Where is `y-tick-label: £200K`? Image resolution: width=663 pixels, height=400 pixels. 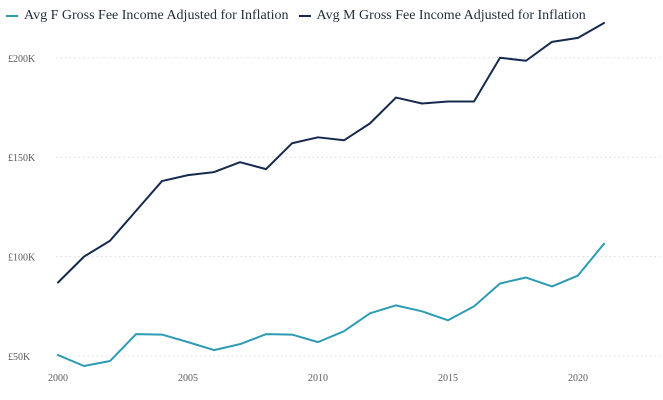 y-tick-label: £200K is located at coordinates (22, 59).